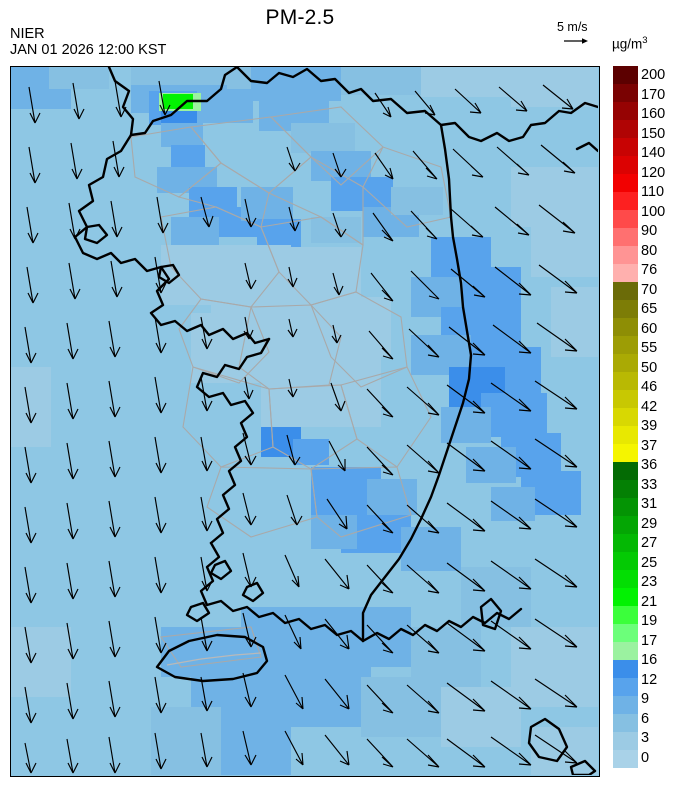 The width and height of the screenshot is (673, 795). What do you see at coordinates (649, 582) in the screenshot?
I see `colorbar-tick: 23` at bounding box center [649, 582].